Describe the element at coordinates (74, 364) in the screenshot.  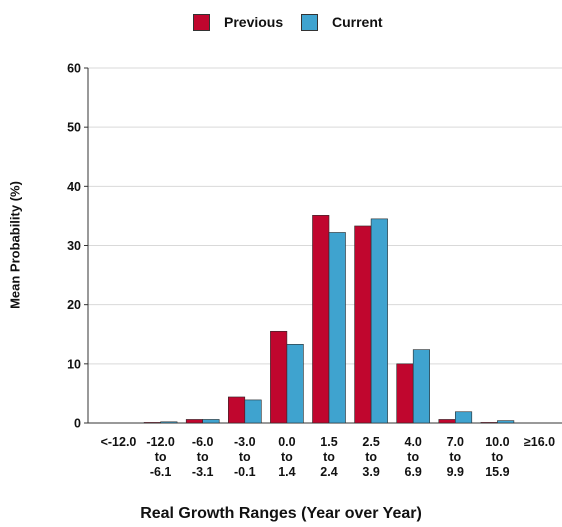
I see `y-tick-label: 10` at that location.